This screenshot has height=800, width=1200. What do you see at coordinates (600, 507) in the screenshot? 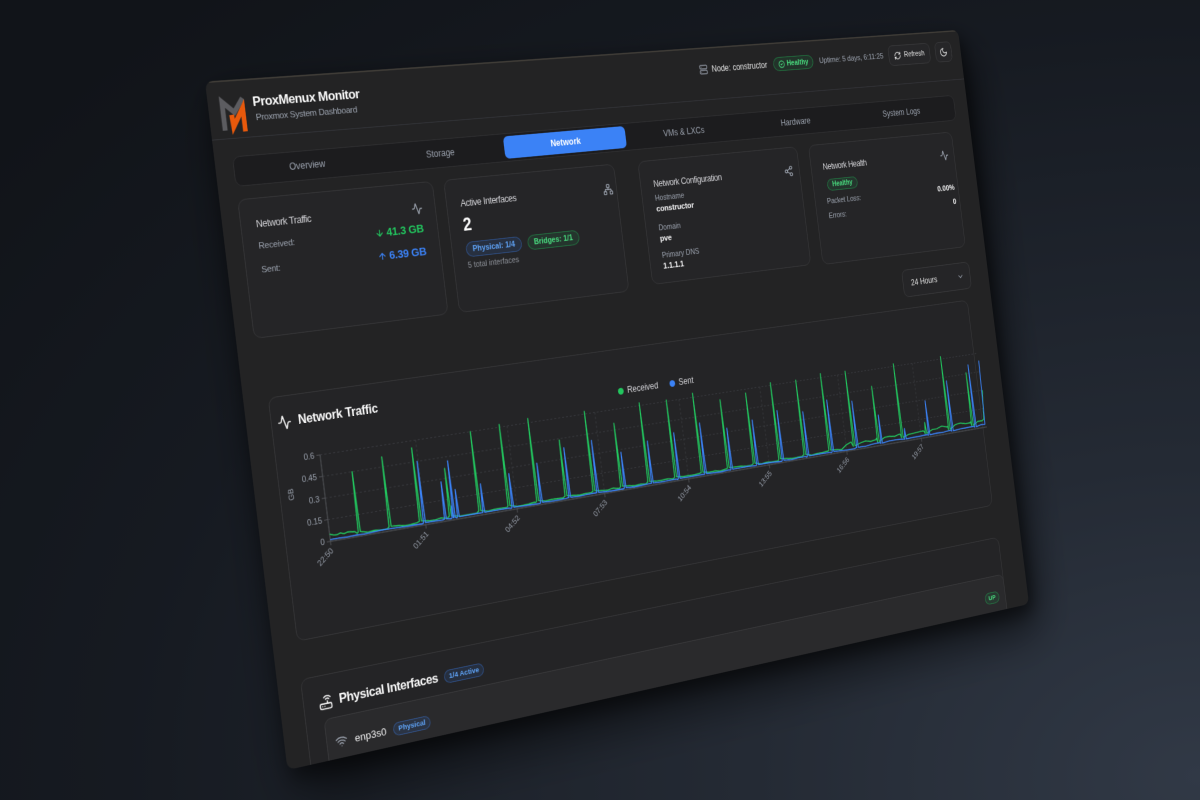
I see `svg-text: 07:53` at bounding box center [600, 507].